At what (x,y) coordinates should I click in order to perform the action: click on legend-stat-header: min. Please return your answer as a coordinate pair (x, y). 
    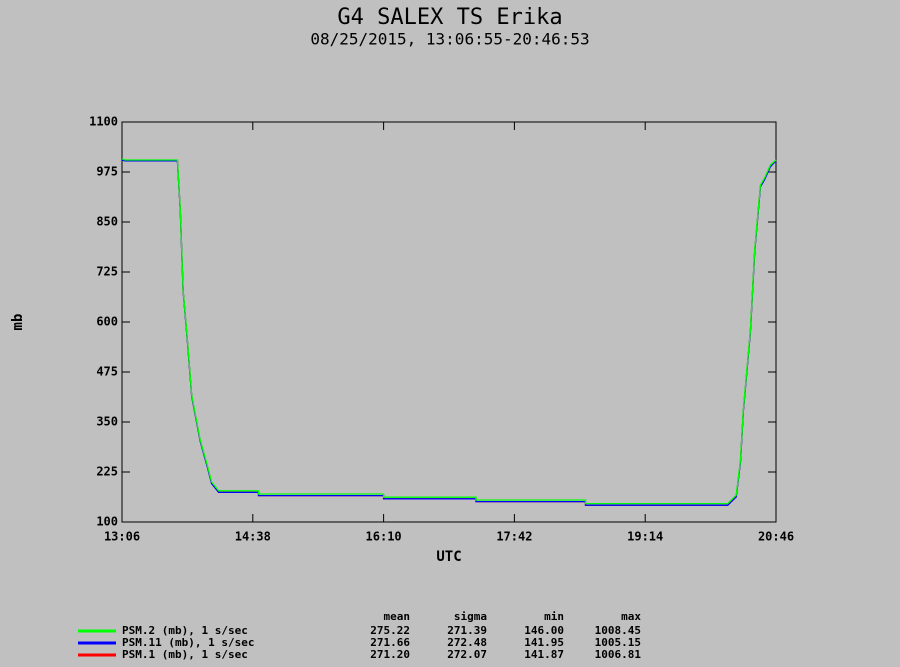
    Looking at the image, I should click on (554, 616).